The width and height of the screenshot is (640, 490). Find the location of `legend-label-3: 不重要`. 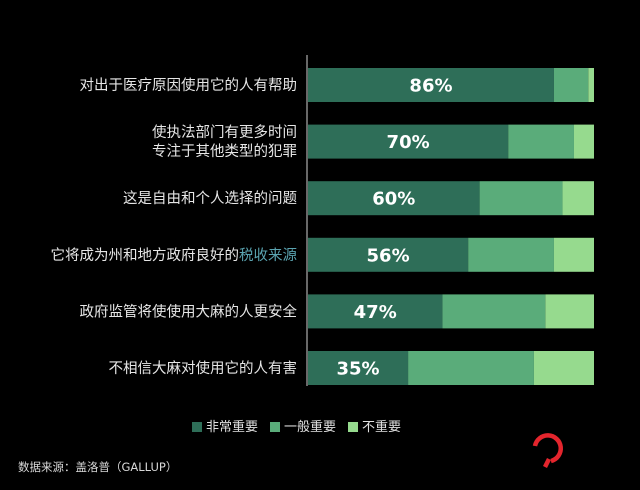

legend-label-3: 不重要 is located at coordinates (381, 427).